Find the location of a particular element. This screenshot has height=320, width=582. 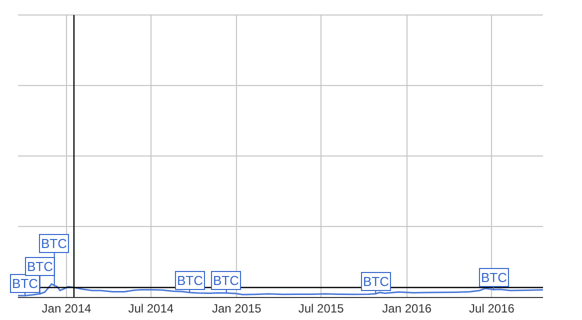

x-tick-label: Jul 2015 is located at coordinates (321, 308).